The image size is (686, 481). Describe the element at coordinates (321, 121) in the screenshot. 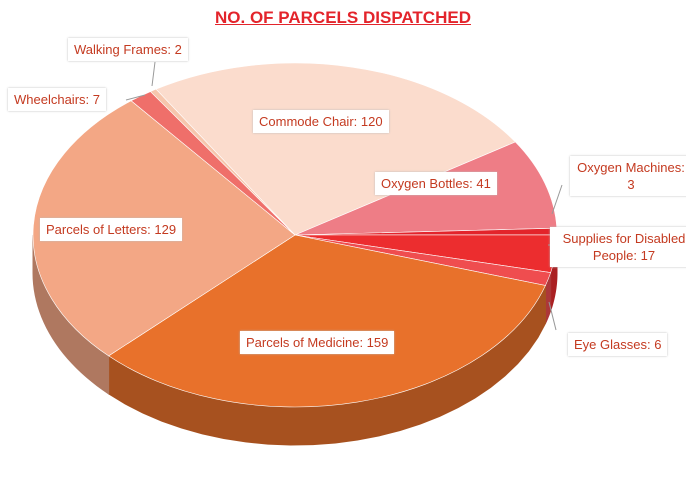

I see `data-label: Commode Chair: 120` at that location.